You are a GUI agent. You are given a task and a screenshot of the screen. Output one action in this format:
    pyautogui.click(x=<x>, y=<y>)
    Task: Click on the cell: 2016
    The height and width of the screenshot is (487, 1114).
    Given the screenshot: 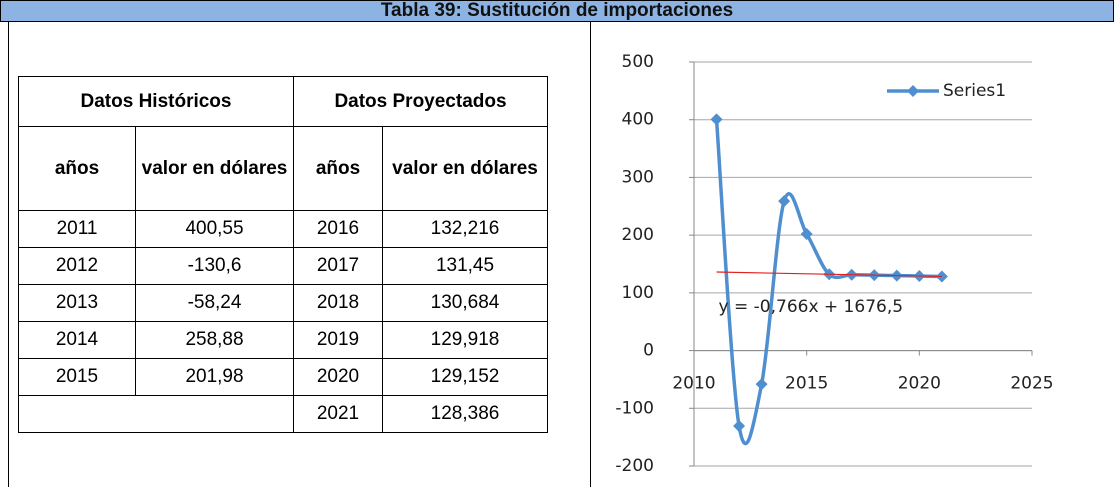 What is the action you would take?
    pyautogui.click(x=338, y=229)
    